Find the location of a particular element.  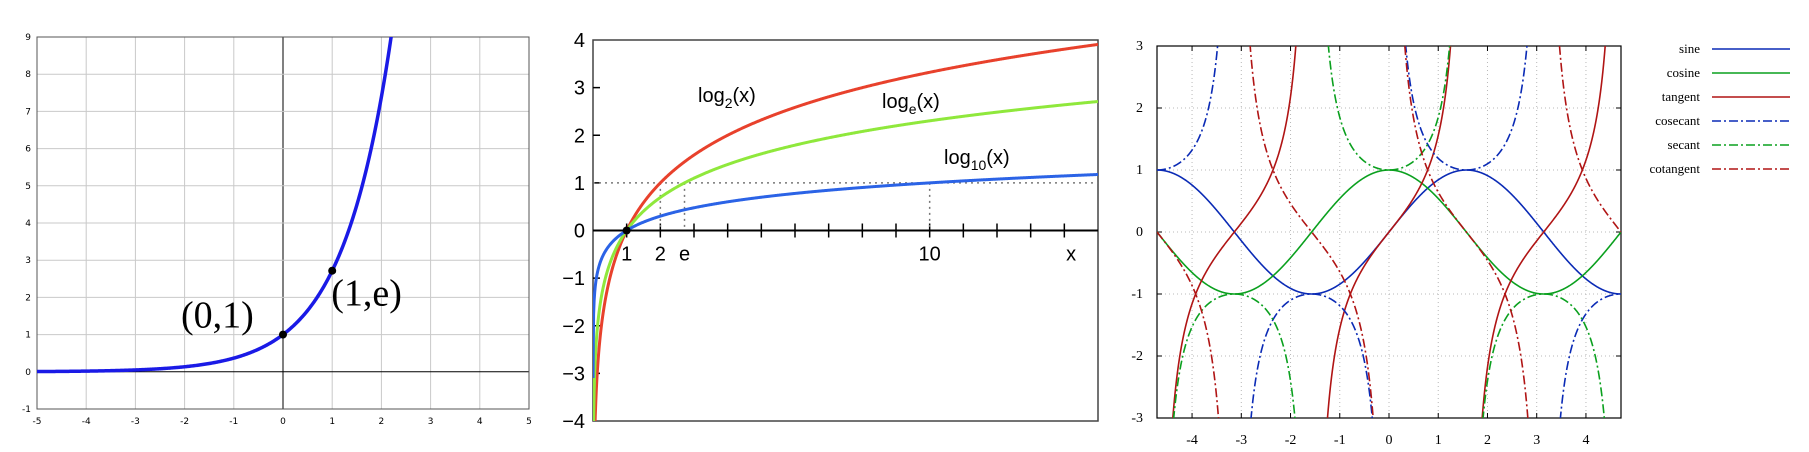

series-label: log10(x) is located at coordinates (977, 160).